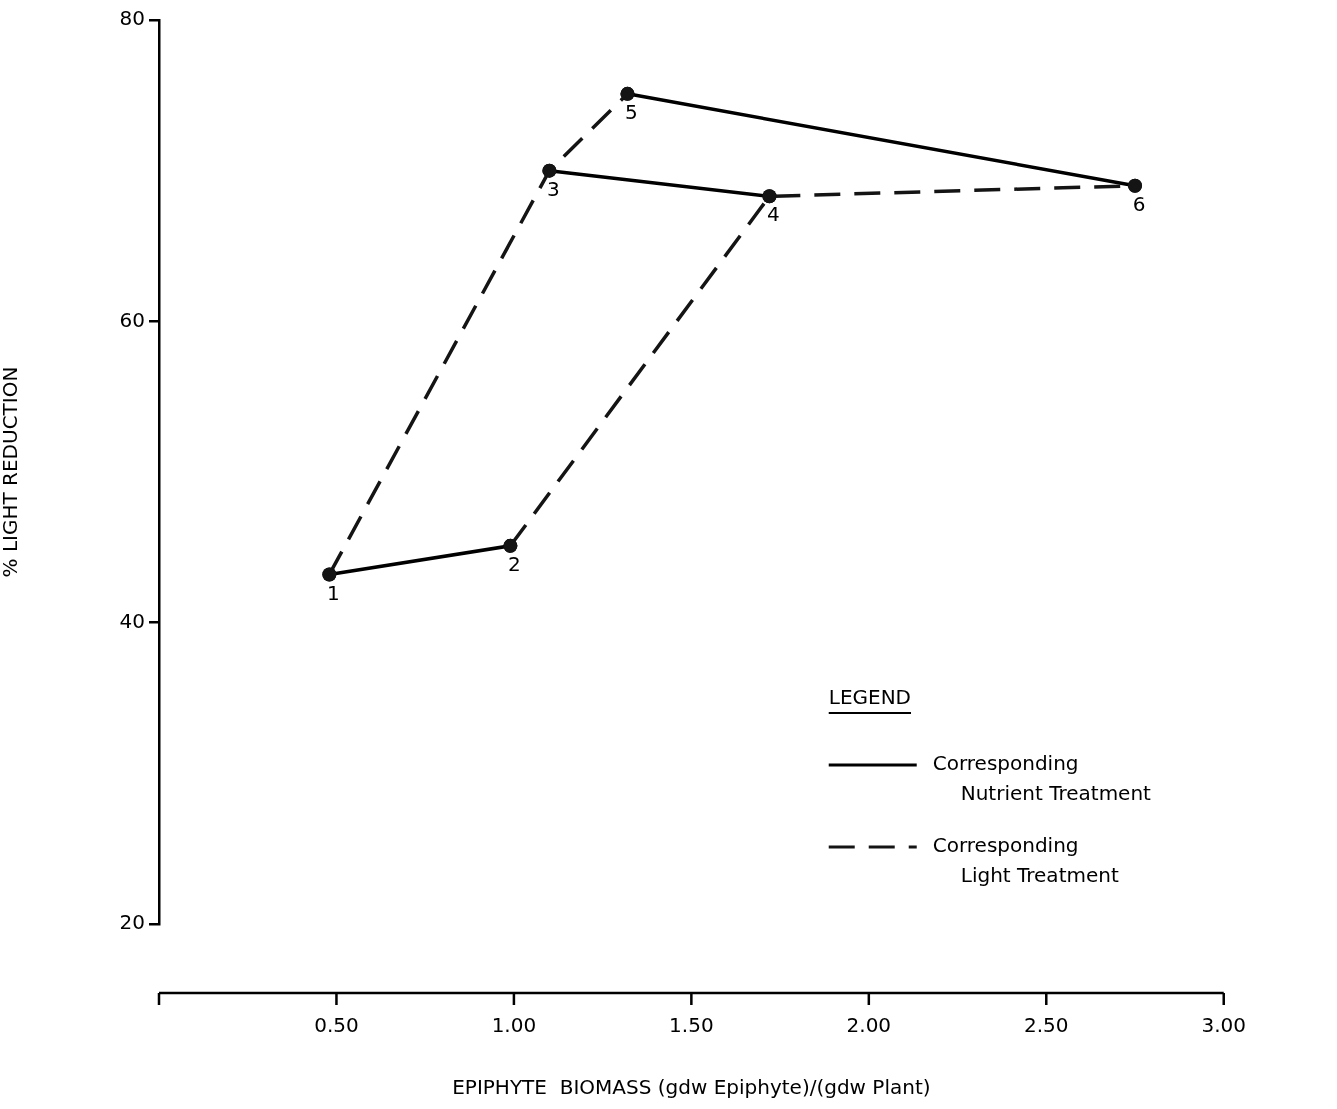 This screenshot has height=1109, width=1337. What do you see at coordinates (869, 1025) in the screenshot?
I see `x-tick-label: 2.00` at bounding box center [869, 1025].